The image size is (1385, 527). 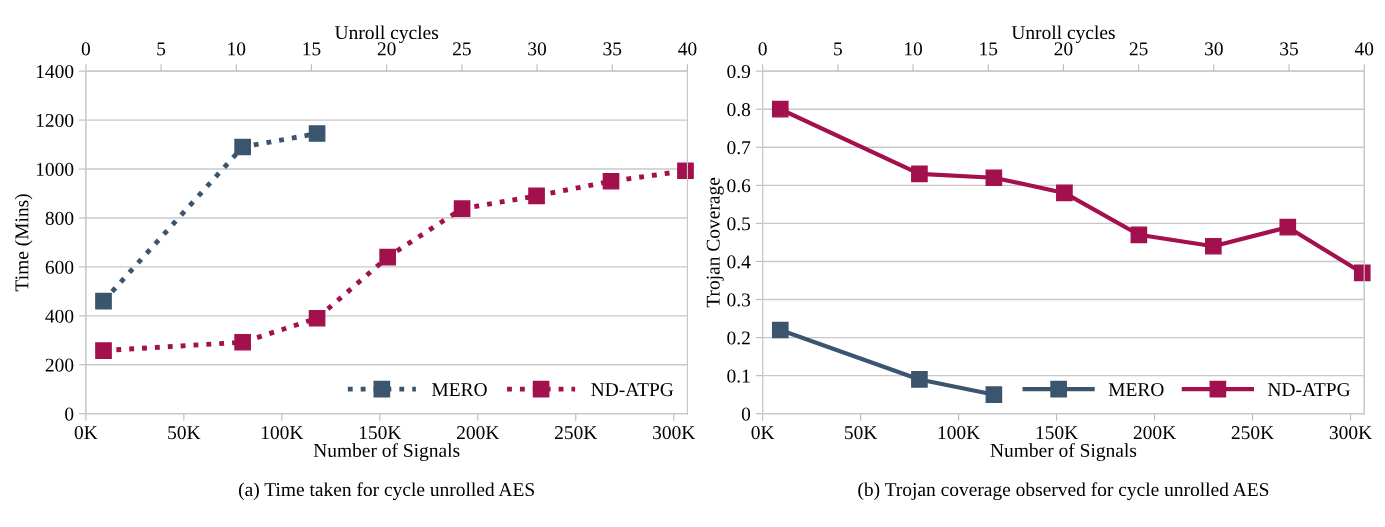 I want to click on y-axis-title: Time (Mins), so click(x=23, y=243).